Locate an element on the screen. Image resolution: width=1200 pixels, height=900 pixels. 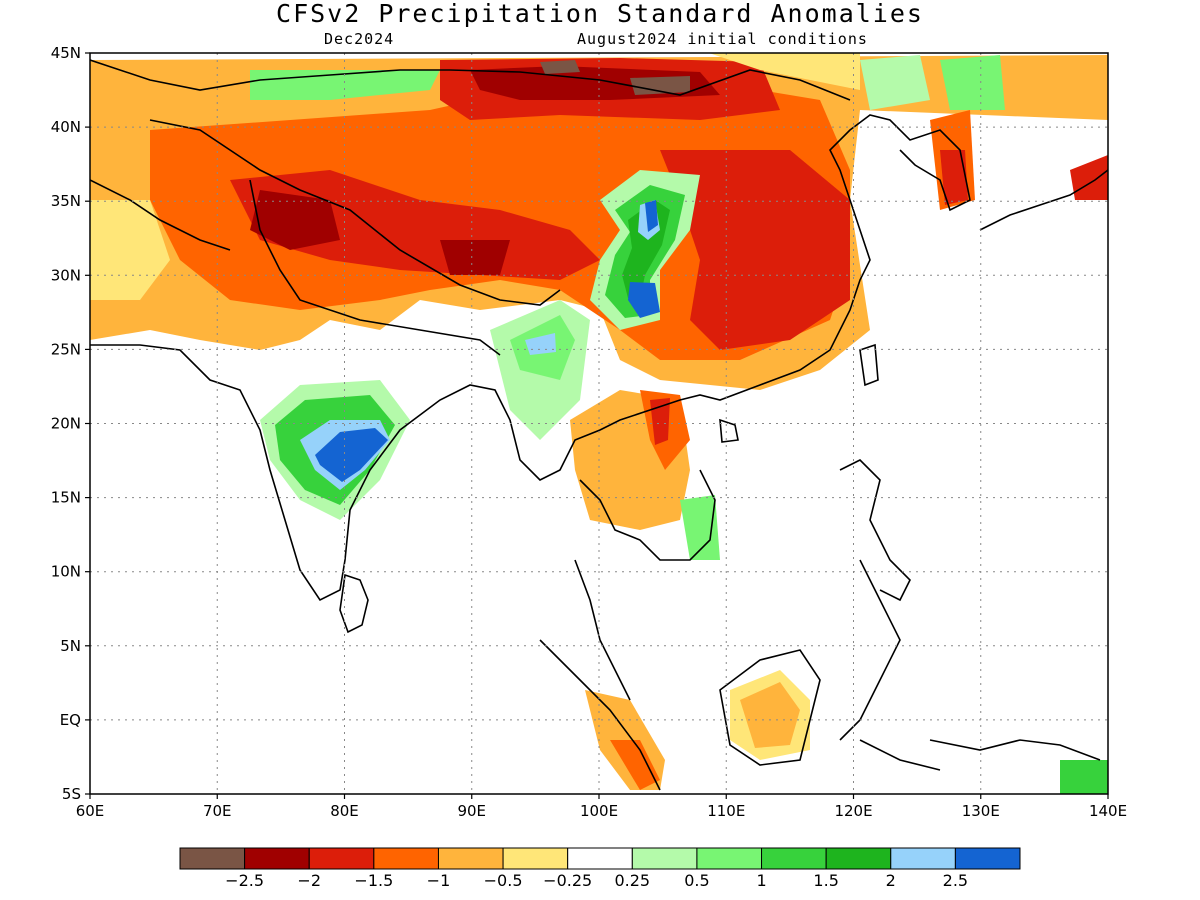
lon-tick-label: 130E is located at coordinates (981, 811).